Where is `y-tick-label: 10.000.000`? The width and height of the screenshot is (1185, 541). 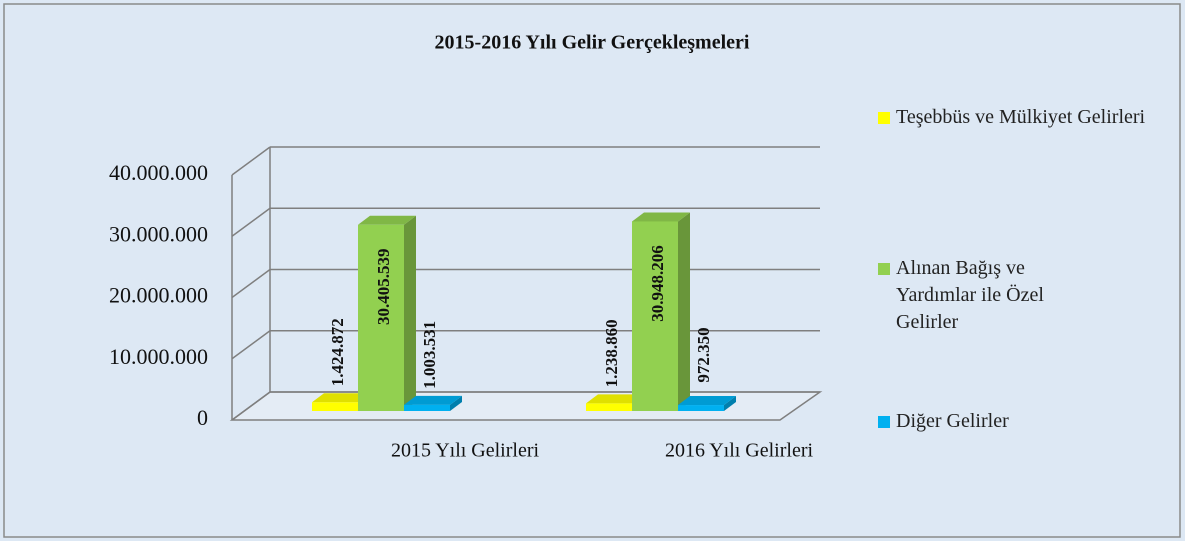 y-tick-label: 10.000.000 is located at coordinates (158, 356).